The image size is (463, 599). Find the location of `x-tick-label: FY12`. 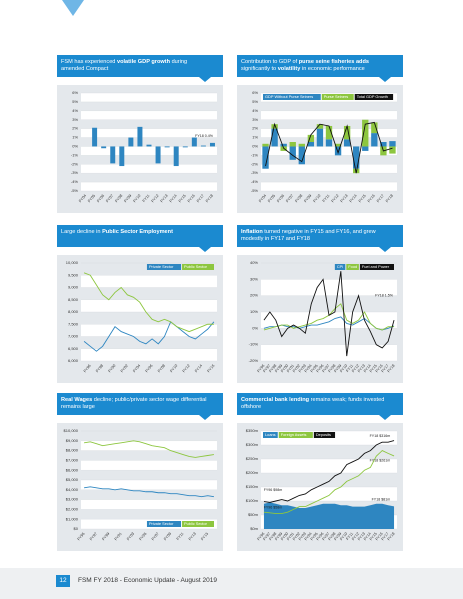

x-tick-label: FY12 is located at coordinates (355, 369).